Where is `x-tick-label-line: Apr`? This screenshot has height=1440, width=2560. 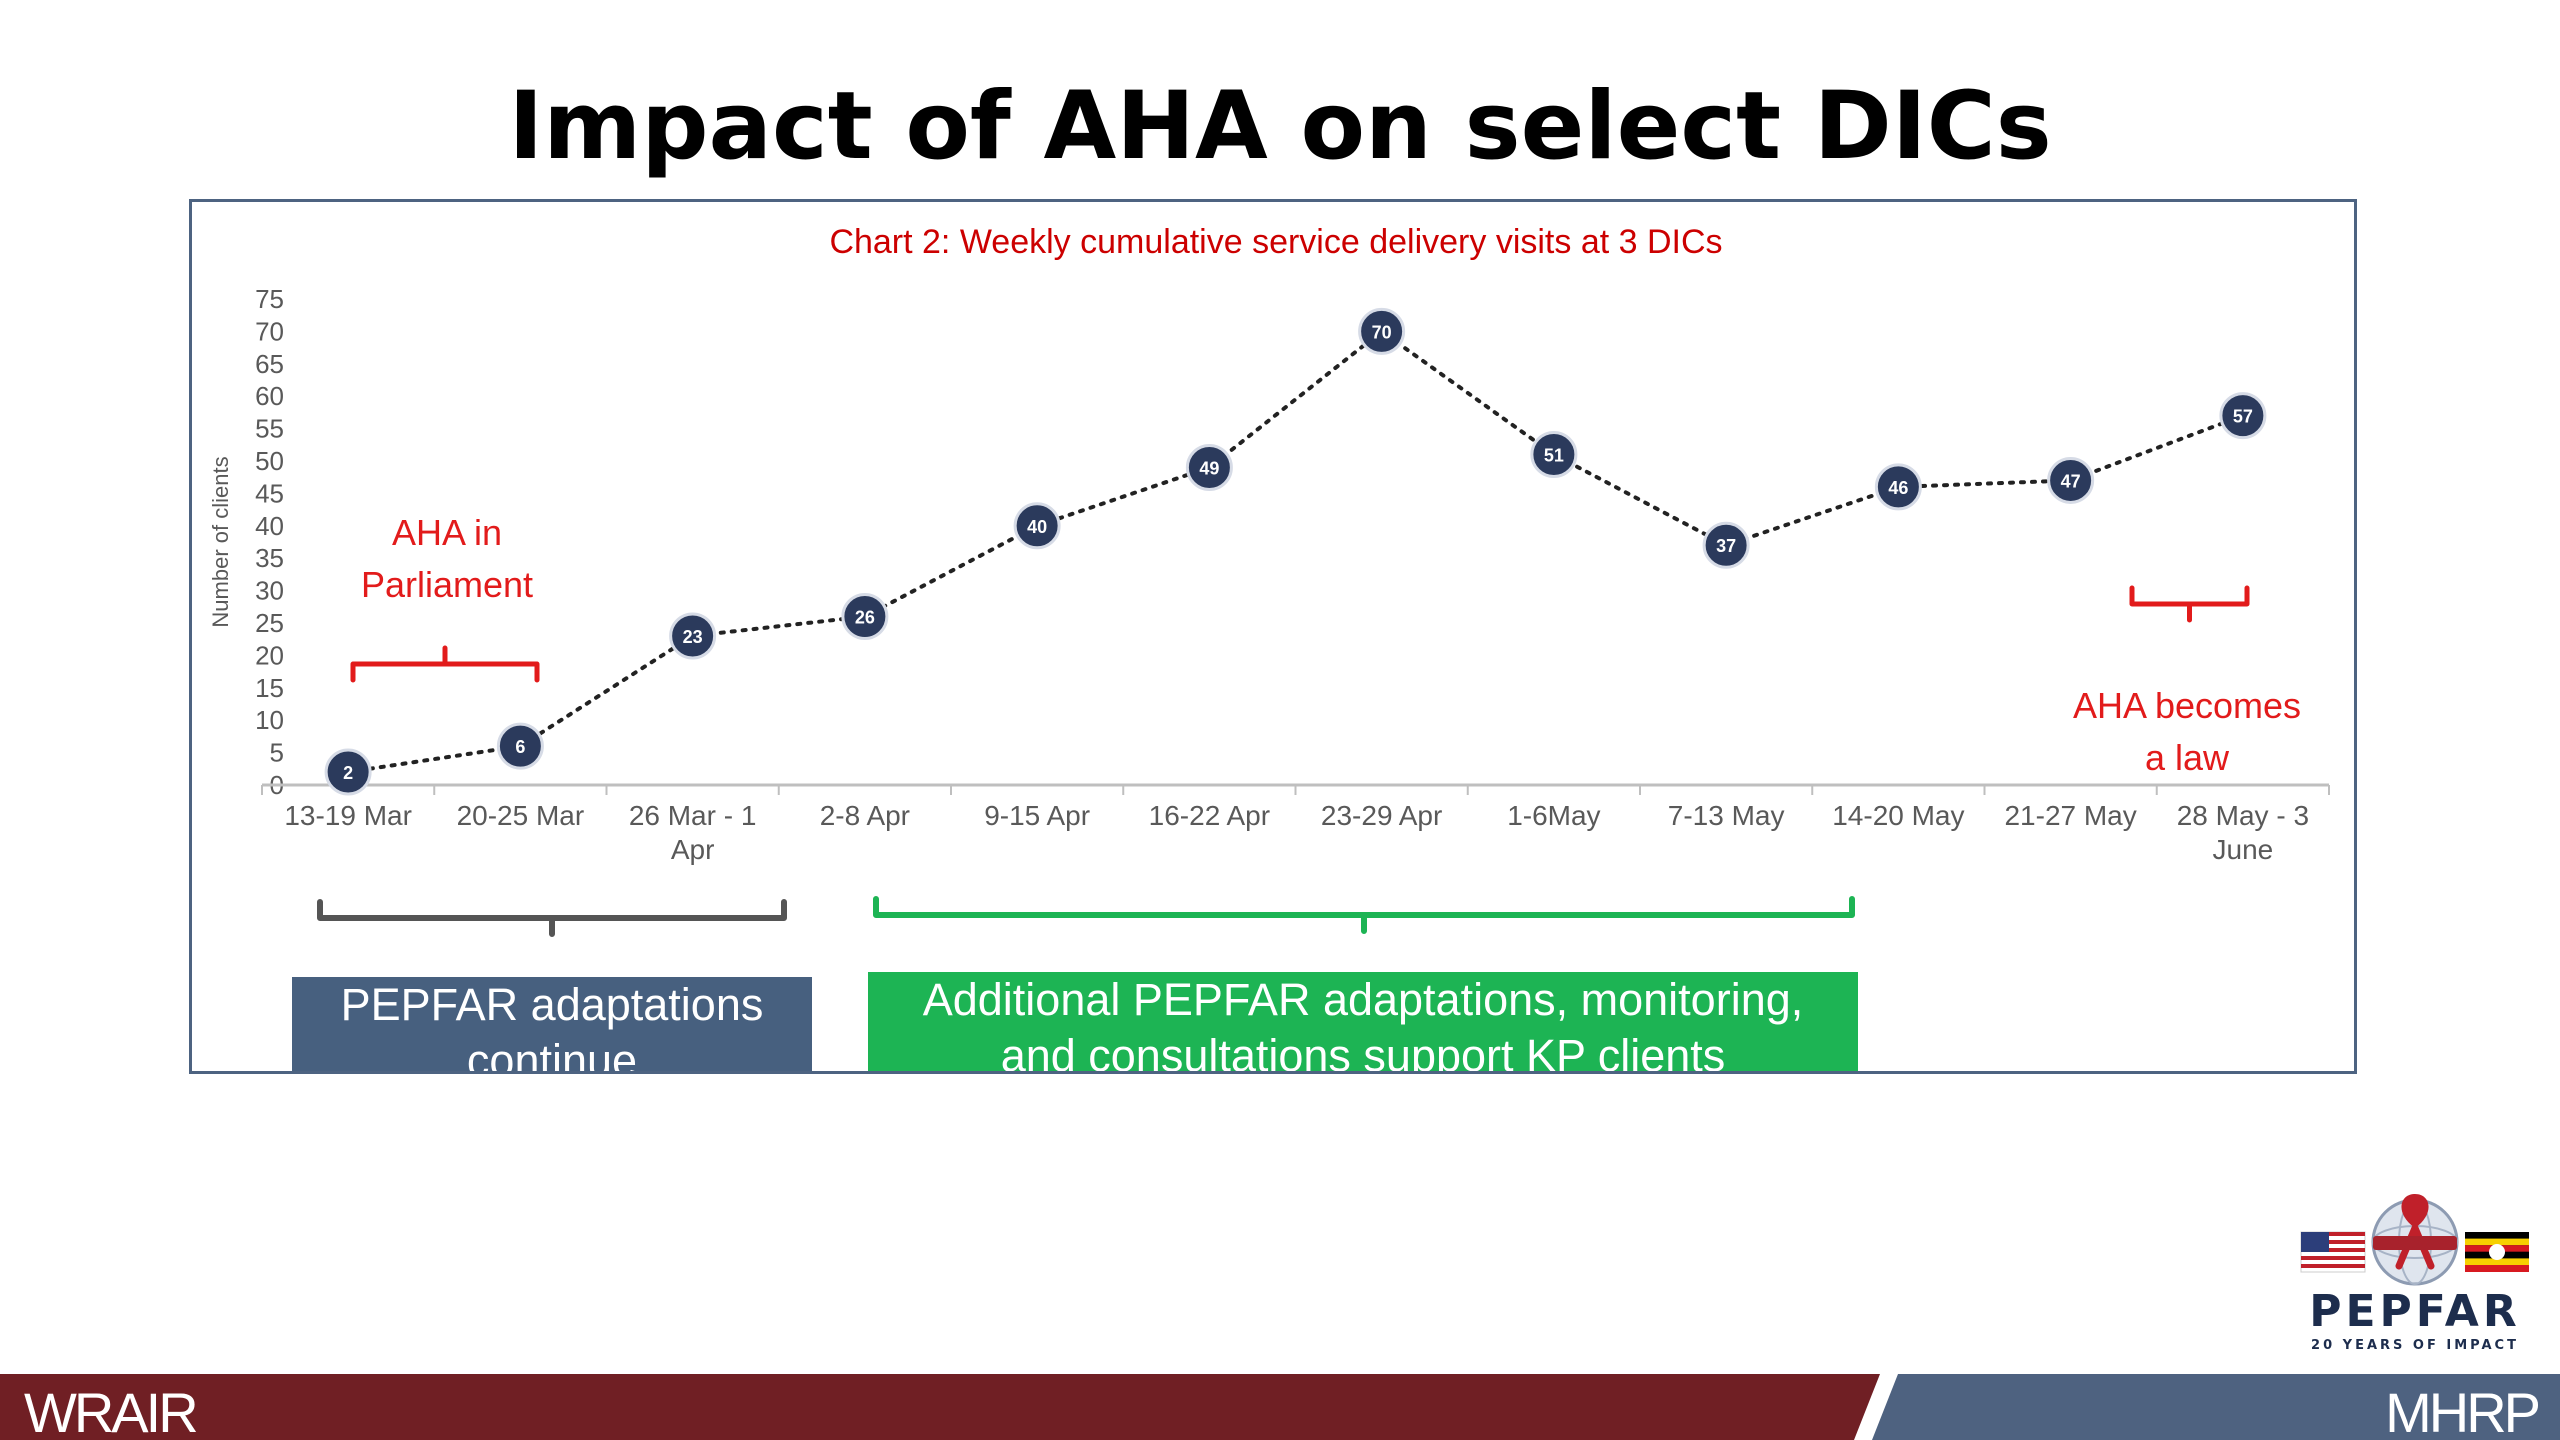 x-tick-label-line: Apr is located at coordinates (693, 849).